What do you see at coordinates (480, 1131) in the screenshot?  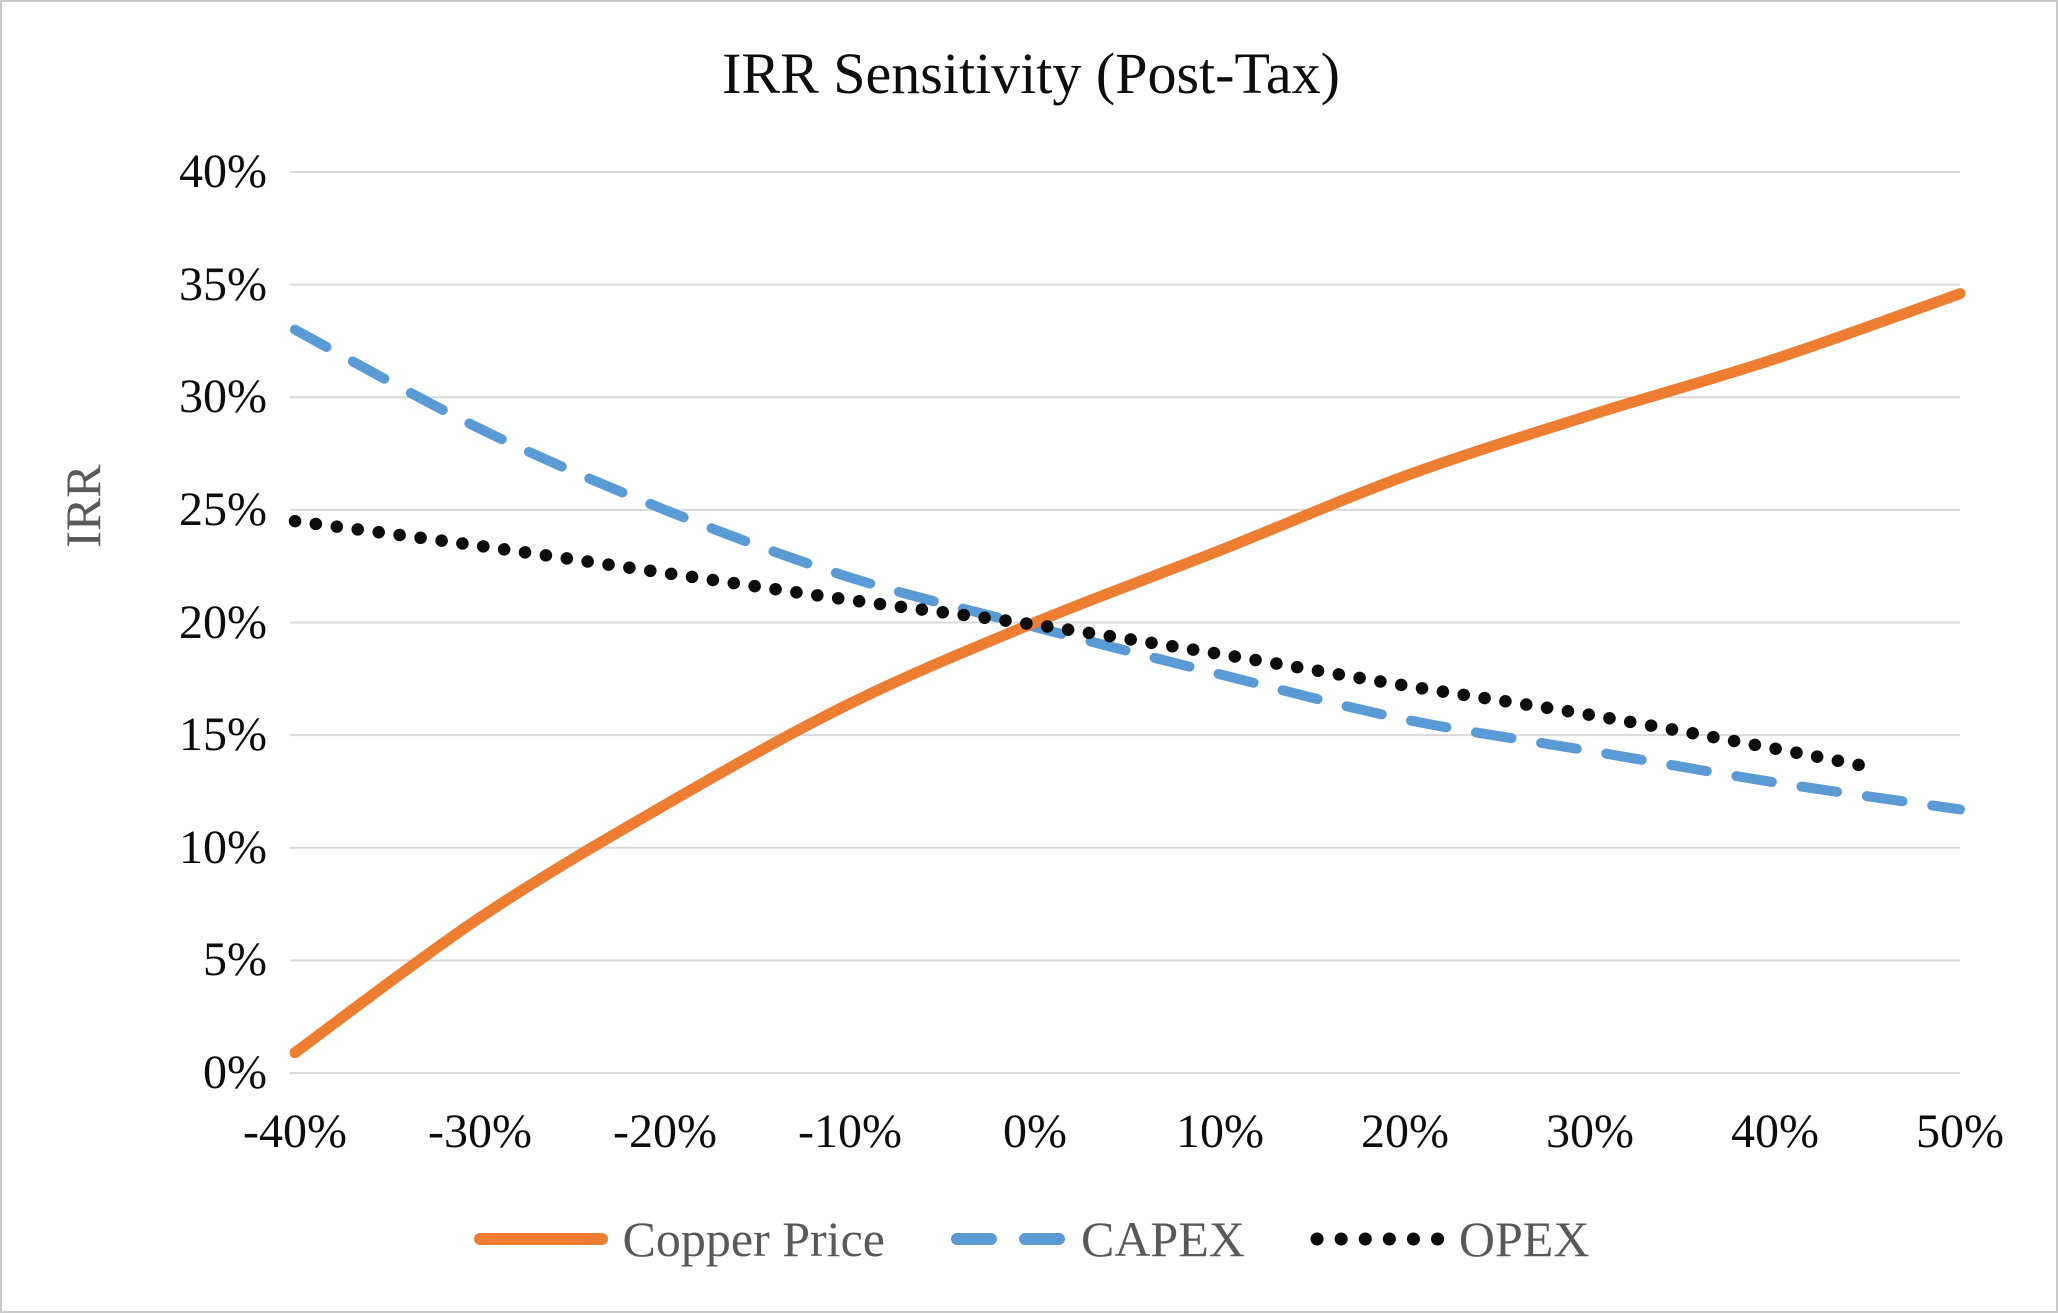 I see `x-tick-label: -30%` at bounding box center [480, 1131].